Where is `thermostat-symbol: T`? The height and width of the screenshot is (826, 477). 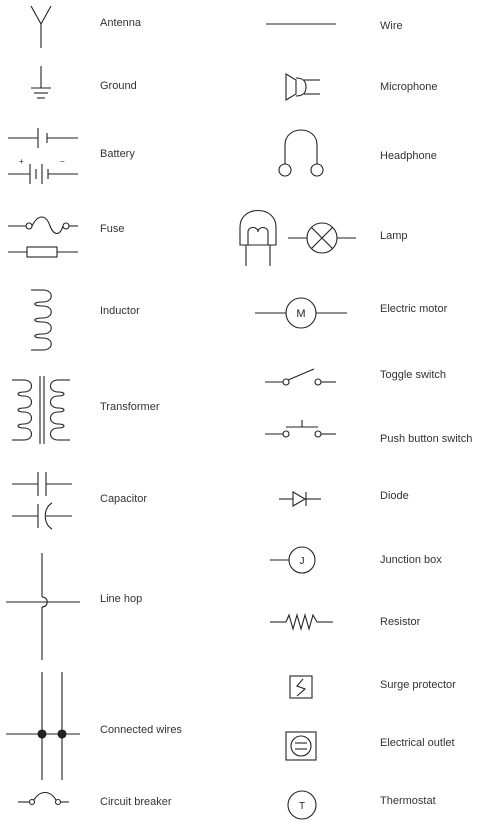
thermostat-symbol: T is located at coordinates (302, 805).